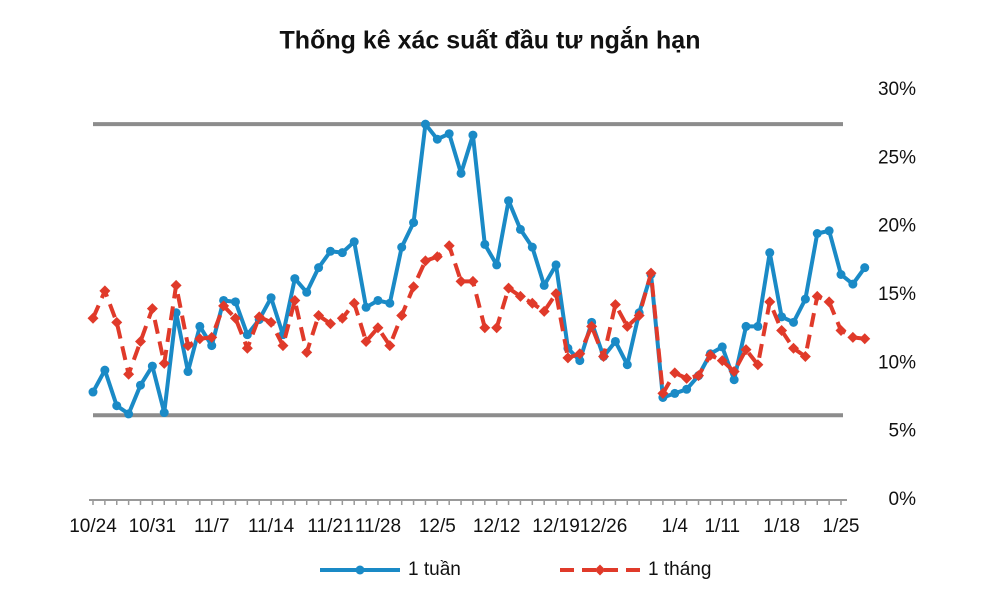 Image resolution: width=983 pixels, height=592 pixels. I want to click on y-tick-label: 10%, so click(897, 362).